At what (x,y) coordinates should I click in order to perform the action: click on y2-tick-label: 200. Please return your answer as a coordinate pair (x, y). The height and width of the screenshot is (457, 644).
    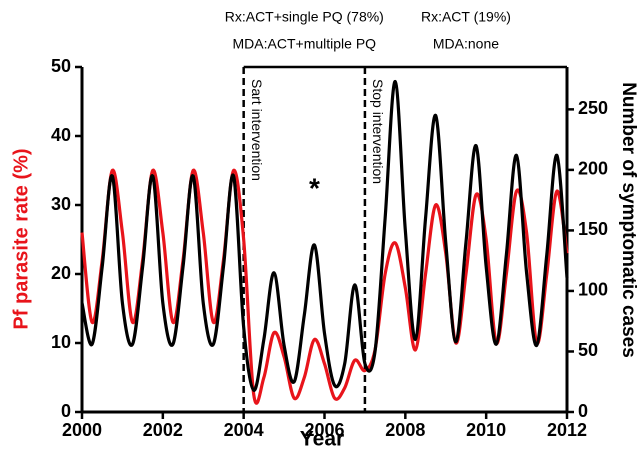
    Looking at the image, I should click on (593, 169).